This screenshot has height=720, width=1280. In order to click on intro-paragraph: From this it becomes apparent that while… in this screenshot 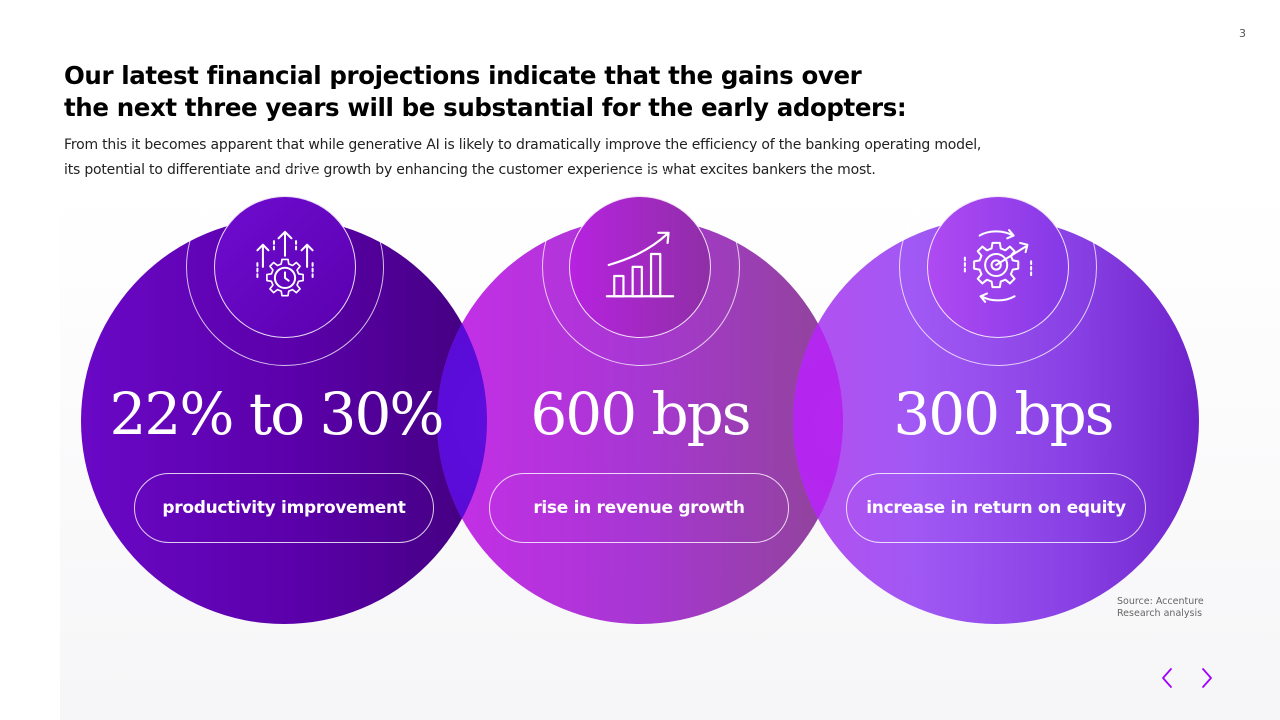, I will do `click(544, 158)`.